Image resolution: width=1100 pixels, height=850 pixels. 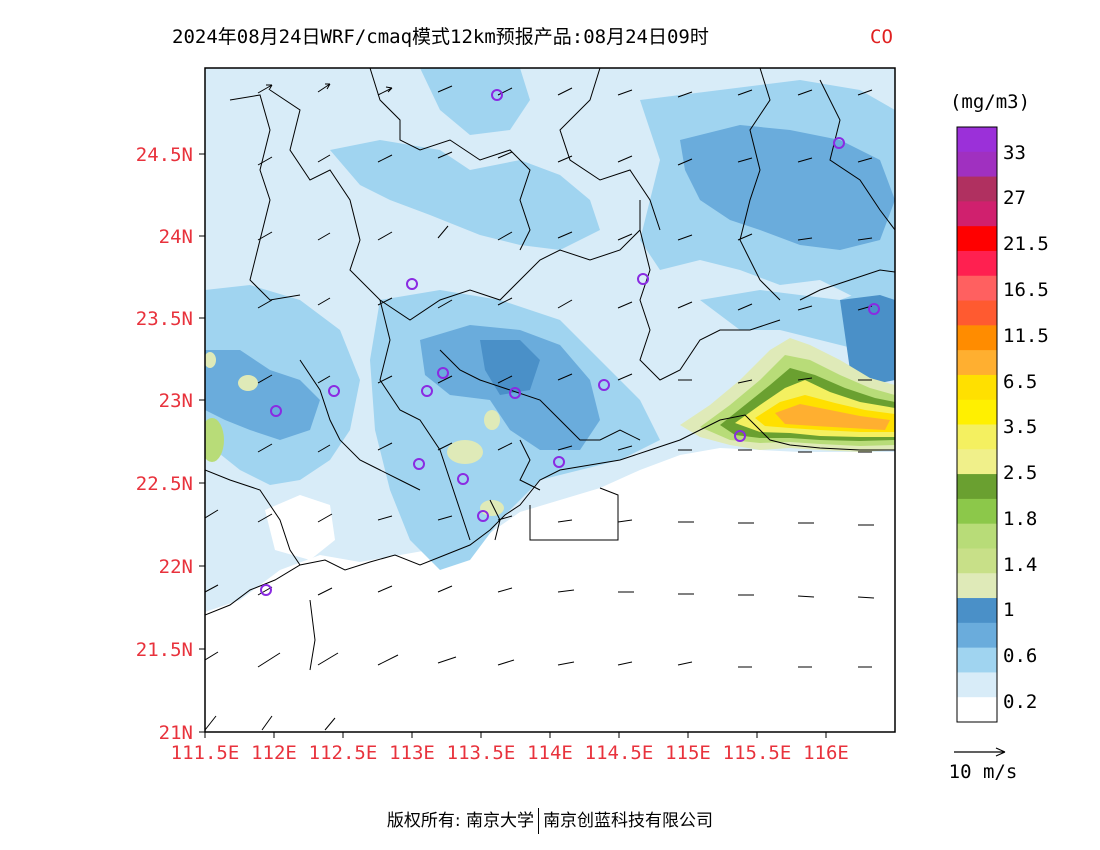 I want to click on legend-label: 21.5, so click(x=1026, y=244).